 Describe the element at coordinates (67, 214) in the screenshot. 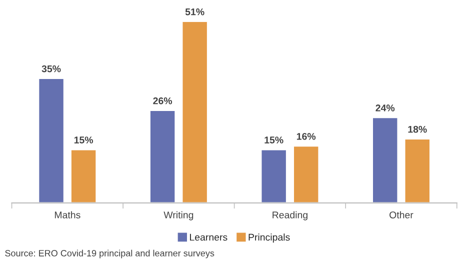

I see `x-tick-label: Maths` at that location.